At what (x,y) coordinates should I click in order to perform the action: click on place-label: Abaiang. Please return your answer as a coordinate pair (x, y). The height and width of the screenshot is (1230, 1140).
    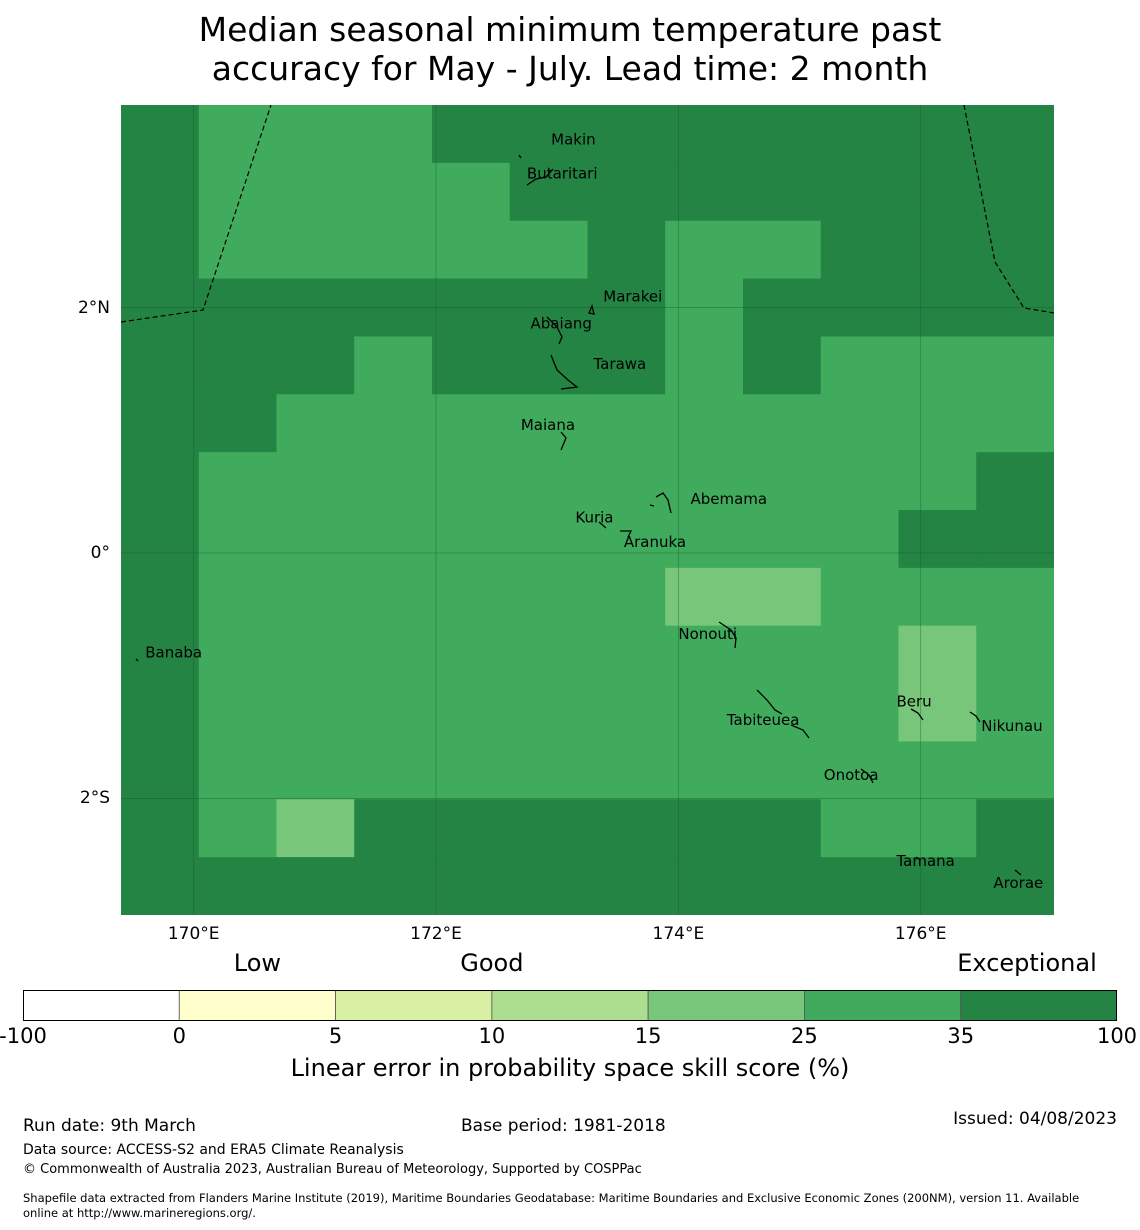
    Looking at the image, I should click on (561, 323).